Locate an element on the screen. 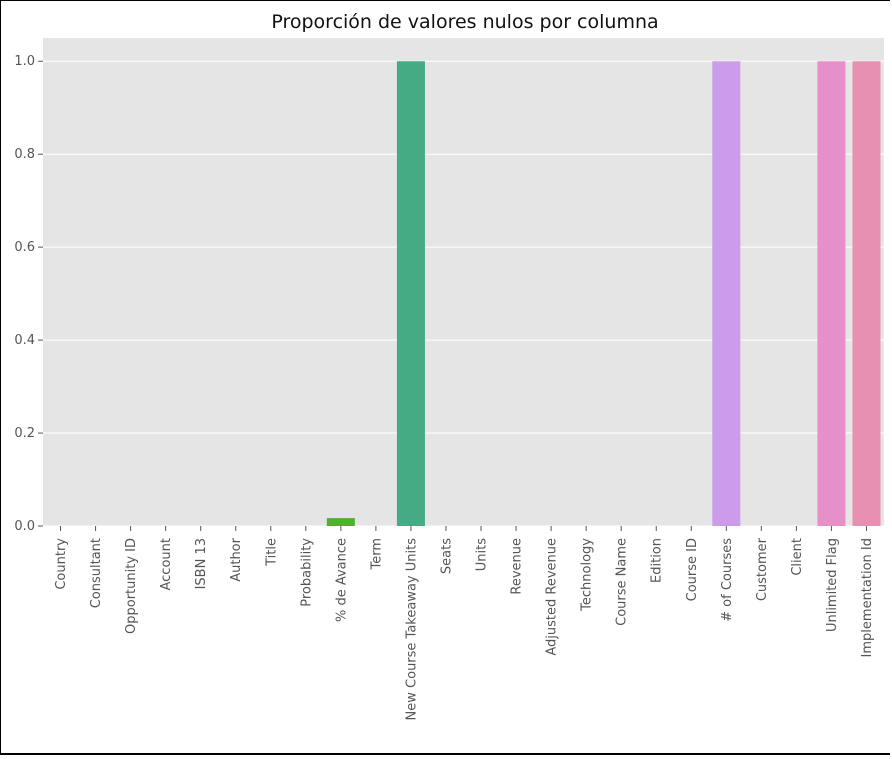 This screenshot has width=892, height=759. x-tick-label: Course Name is located at coordinates (622, 582).